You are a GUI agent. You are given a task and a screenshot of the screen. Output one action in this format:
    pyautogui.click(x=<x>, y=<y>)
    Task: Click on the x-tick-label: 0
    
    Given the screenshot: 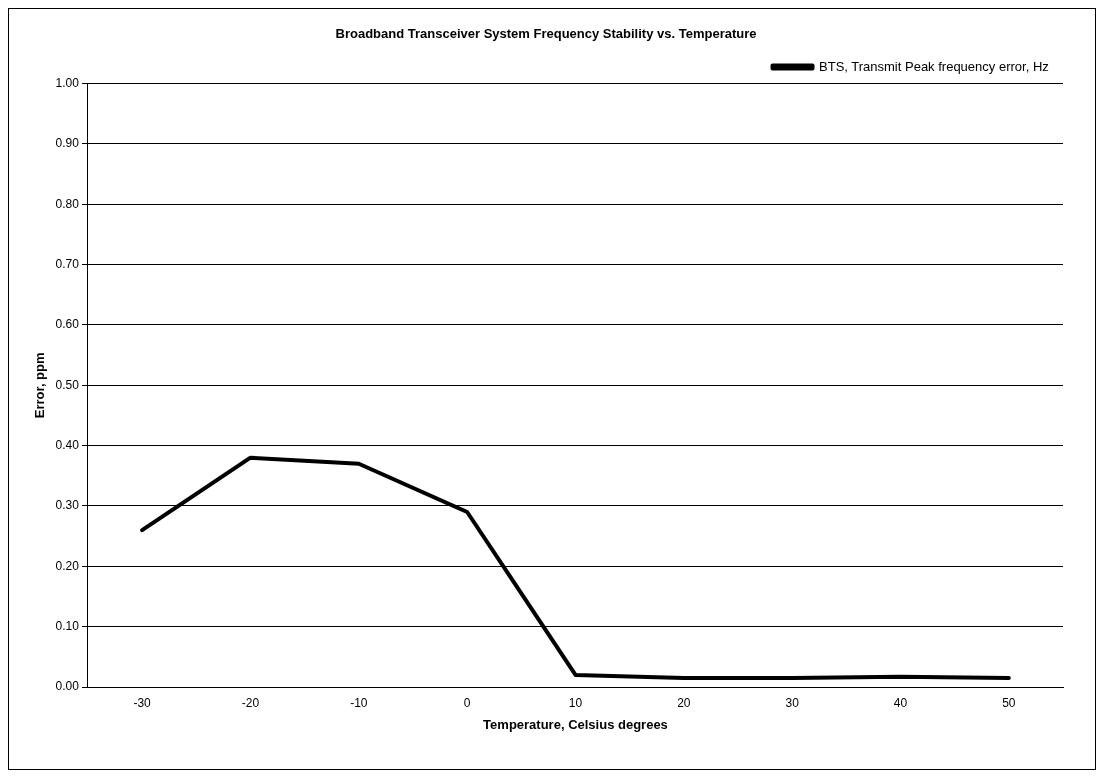 What is the action you would take?
    pyautogui.click(x=467, y=702)
    